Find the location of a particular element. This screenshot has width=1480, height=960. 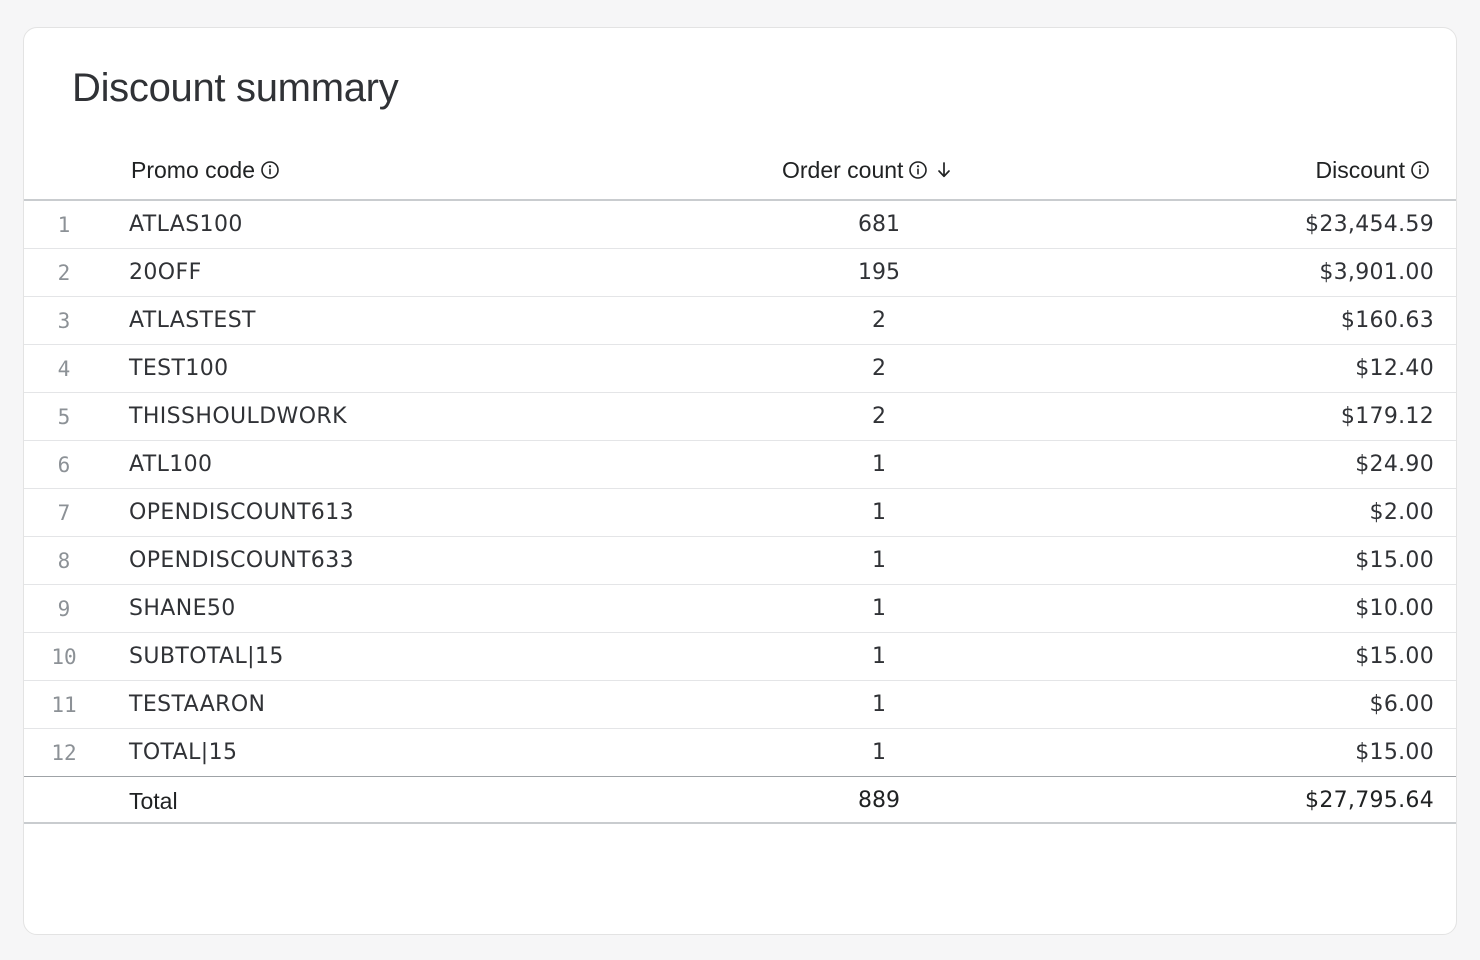

total-label: Total is located at coordinates (153, 801).